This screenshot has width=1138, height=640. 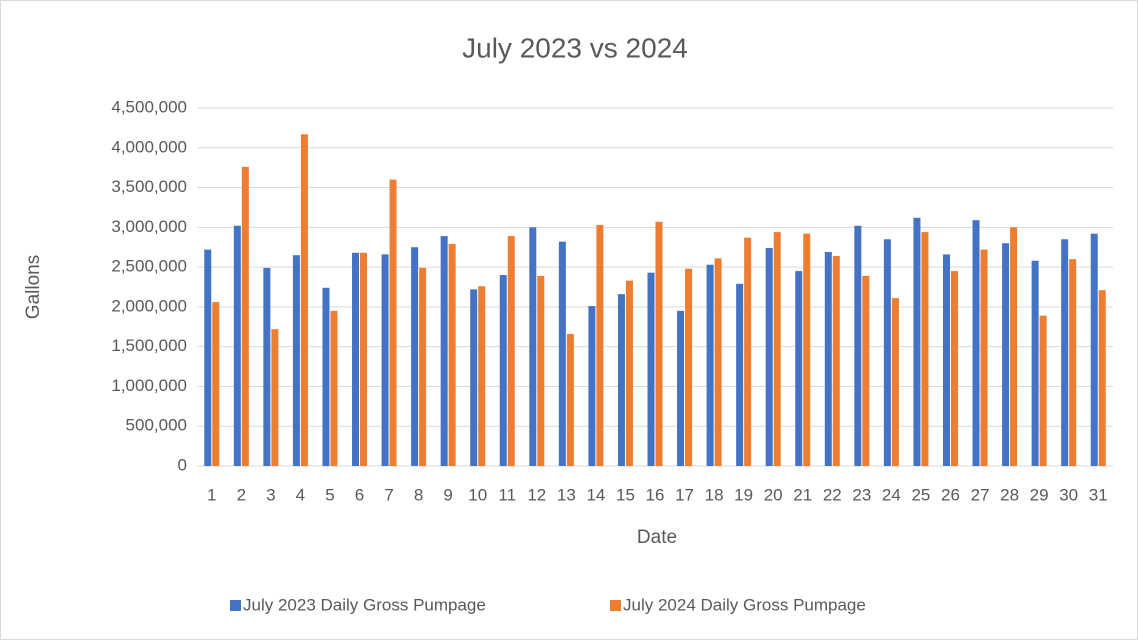 What do you see at coordinates (536, 494) in the screenshot?
I see `x-tick-label: 12` at bounding box center [536, 494].